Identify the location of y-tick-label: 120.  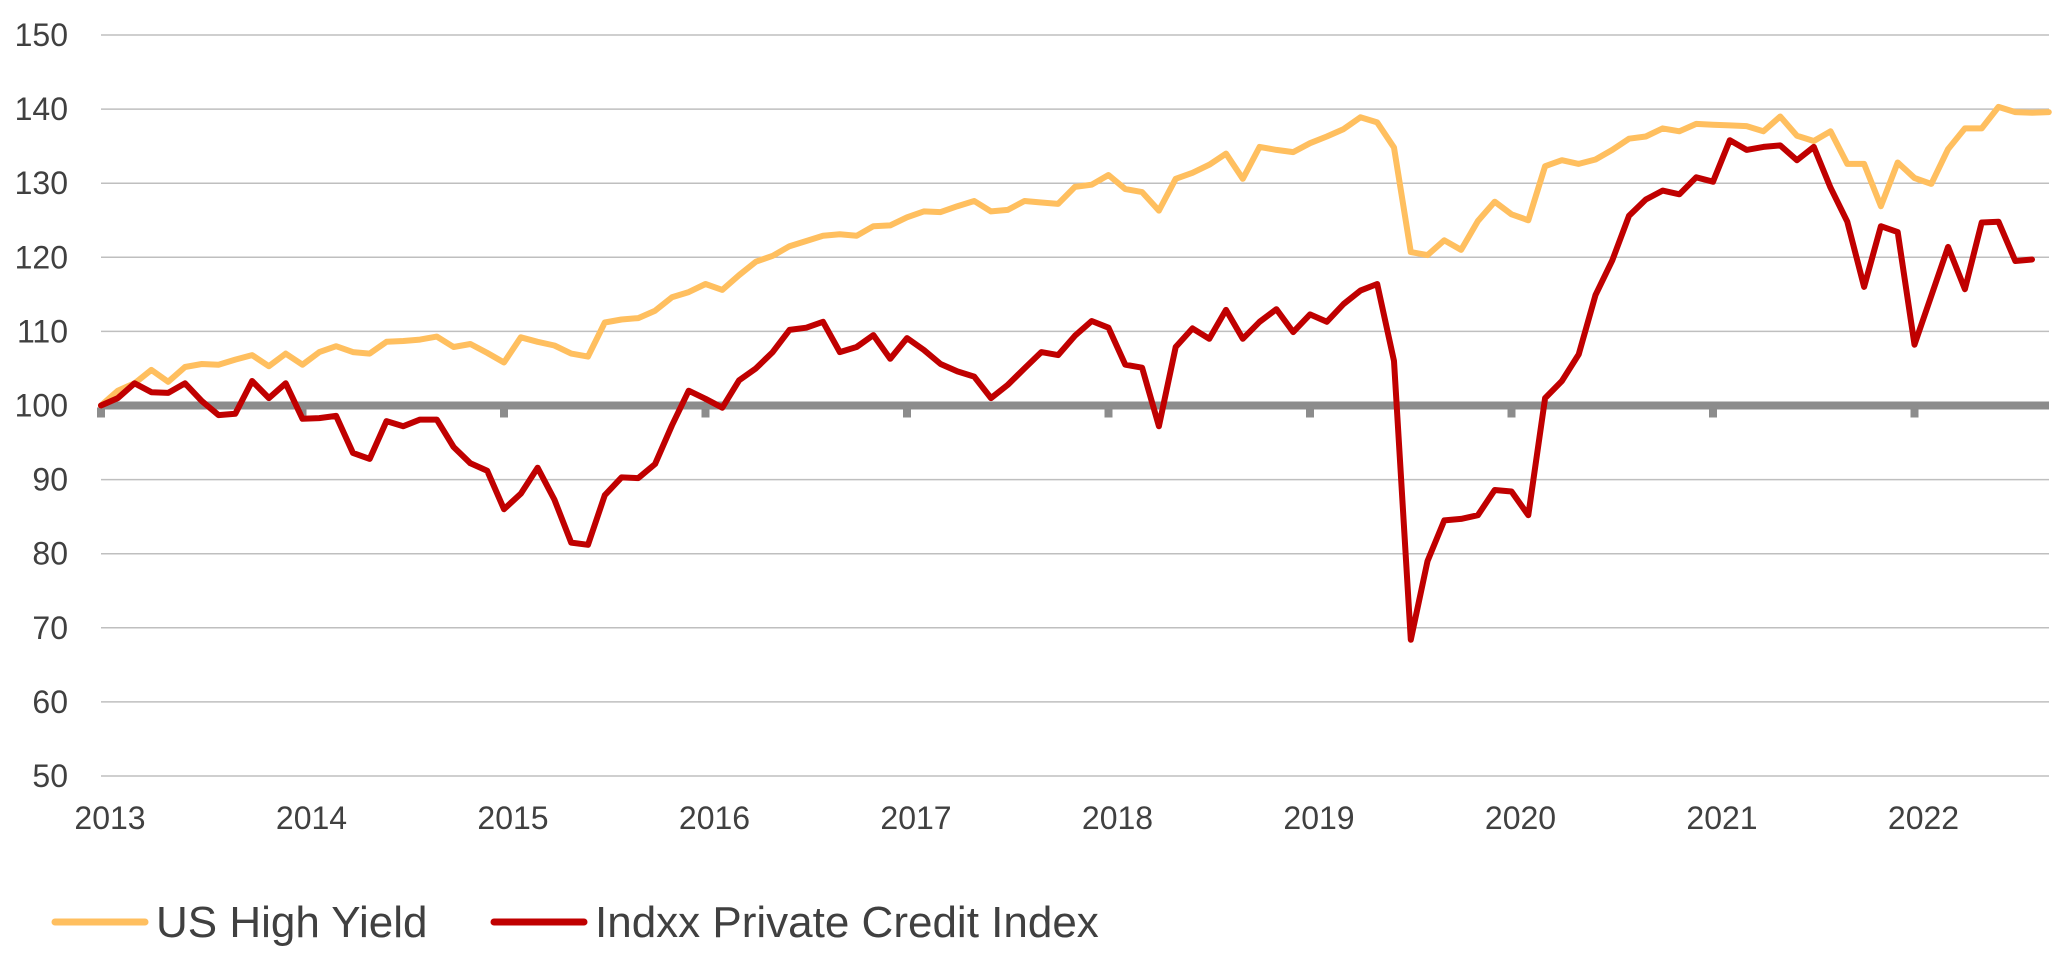
(41, 257).